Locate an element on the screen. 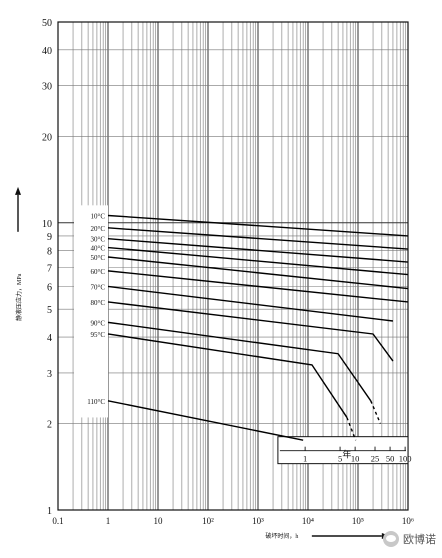  y-tick-label: 7 is located at coordinates (49, 268).